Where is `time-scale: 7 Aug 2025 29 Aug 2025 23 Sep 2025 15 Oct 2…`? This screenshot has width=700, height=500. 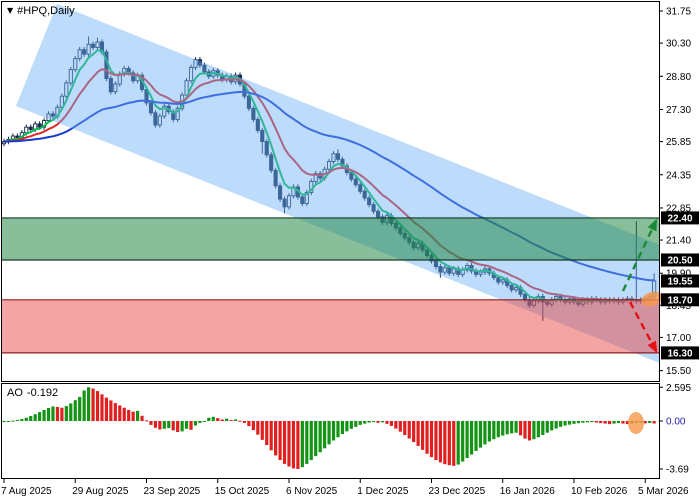
time-scale: 7 Aug 2025 29 Aug 2025 23 Sep 2025 15 Oct 2… is located at coordinates (345, 488).